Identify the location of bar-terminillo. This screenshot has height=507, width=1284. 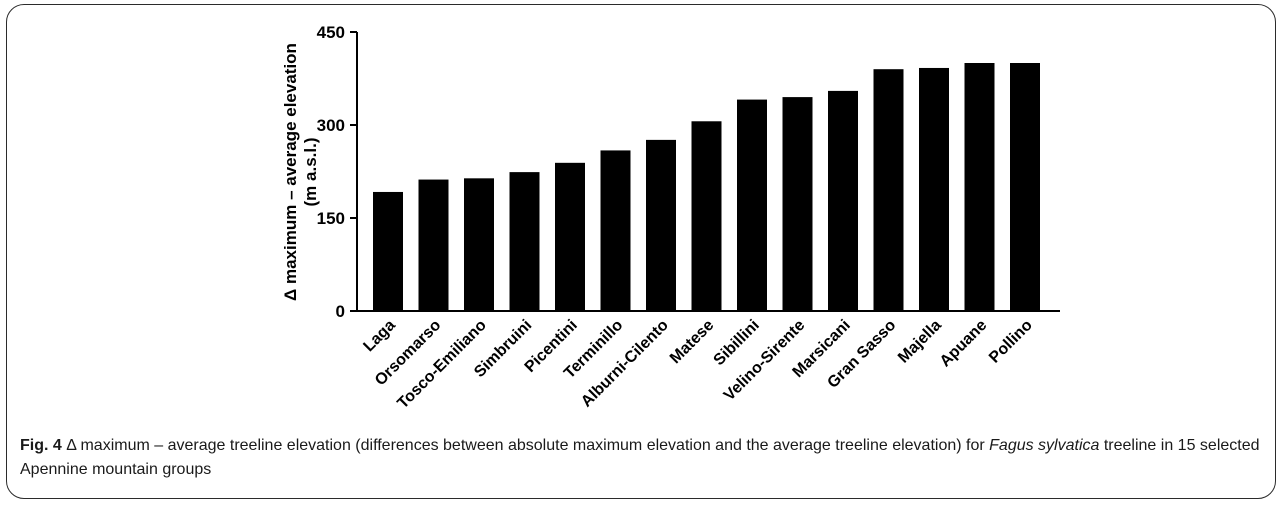
(615, 230).